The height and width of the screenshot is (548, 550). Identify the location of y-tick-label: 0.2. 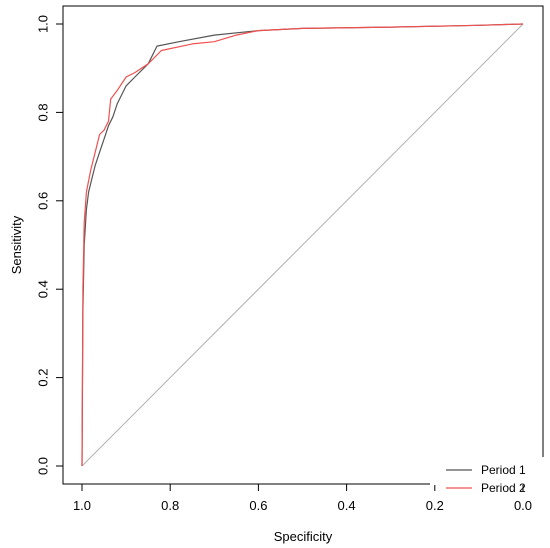
(42, 378).